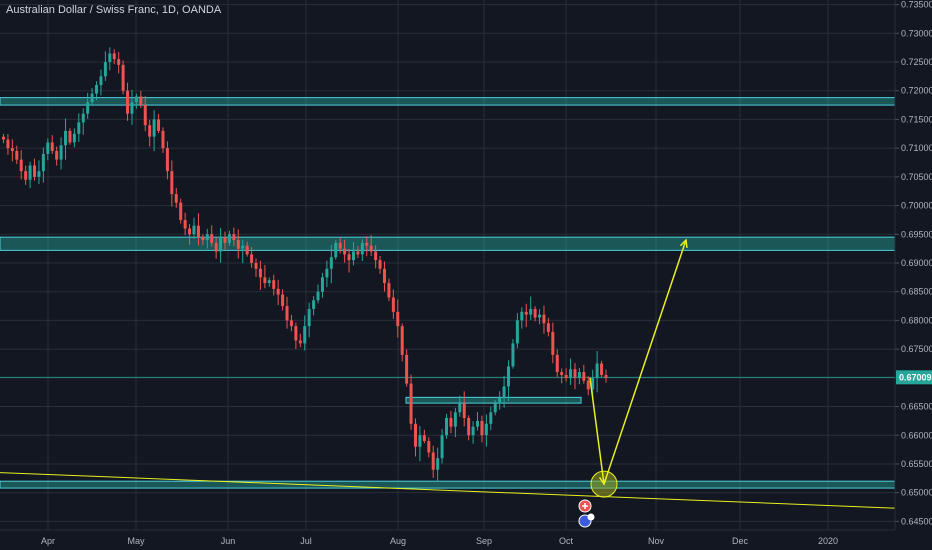 The width and height of the screenshot is (932, 550). Describe the element at coordinates (916, 493) in the screenshot. I see `y-tick-label: 0.65000` at that location.